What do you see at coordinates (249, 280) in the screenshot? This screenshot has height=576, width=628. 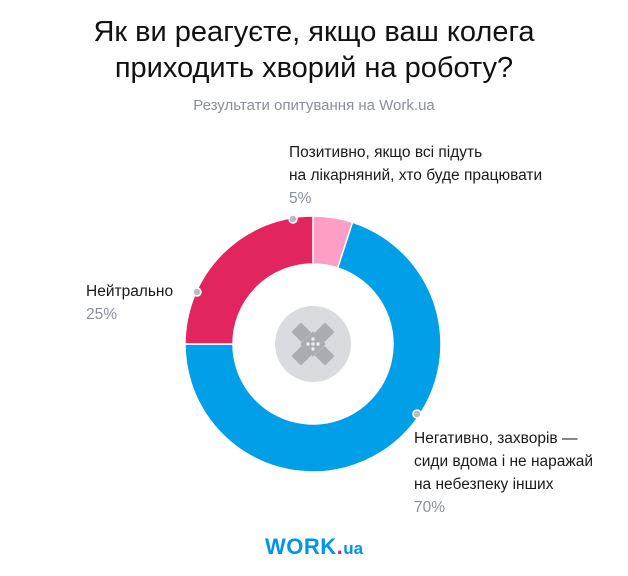 I see `slice-neutral` at bounding box center [249, 280].